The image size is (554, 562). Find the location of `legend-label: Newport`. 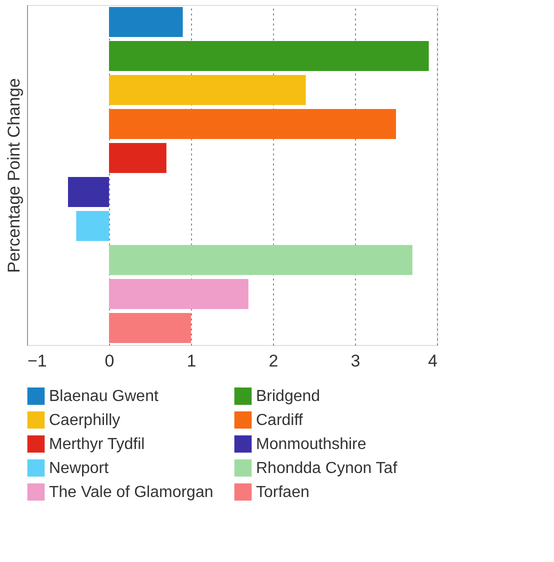

legend-label: Newport is located at coordinates (79, 468).